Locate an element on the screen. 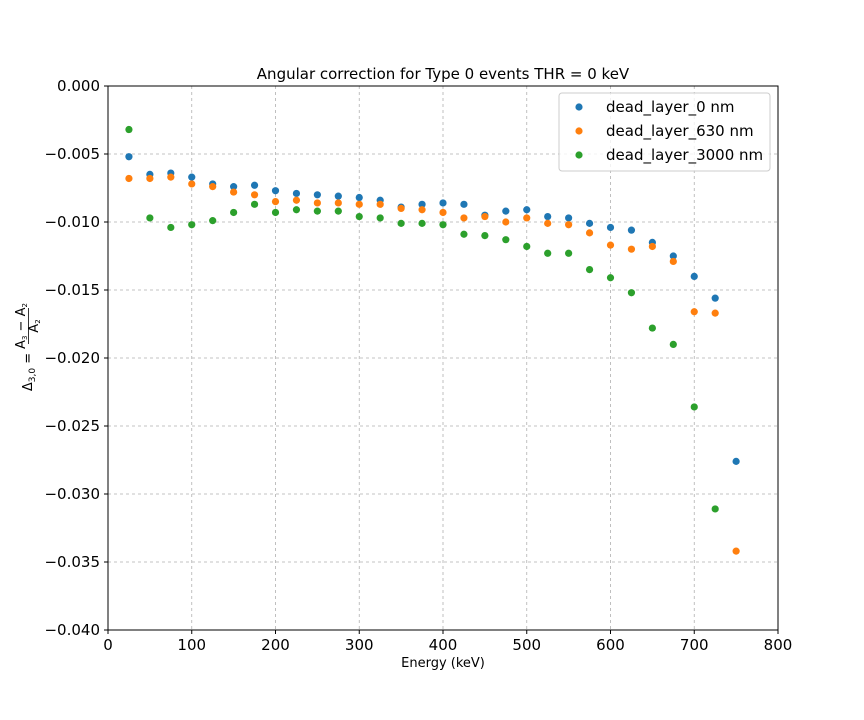  y-label-num2: A is located at coordinates (21, 311).